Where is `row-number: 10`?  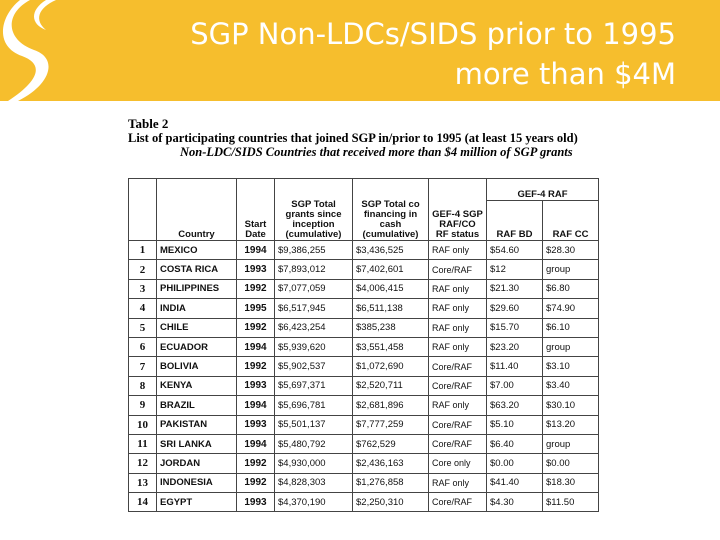 row-number: 10 is located at coordinates (142, 424).